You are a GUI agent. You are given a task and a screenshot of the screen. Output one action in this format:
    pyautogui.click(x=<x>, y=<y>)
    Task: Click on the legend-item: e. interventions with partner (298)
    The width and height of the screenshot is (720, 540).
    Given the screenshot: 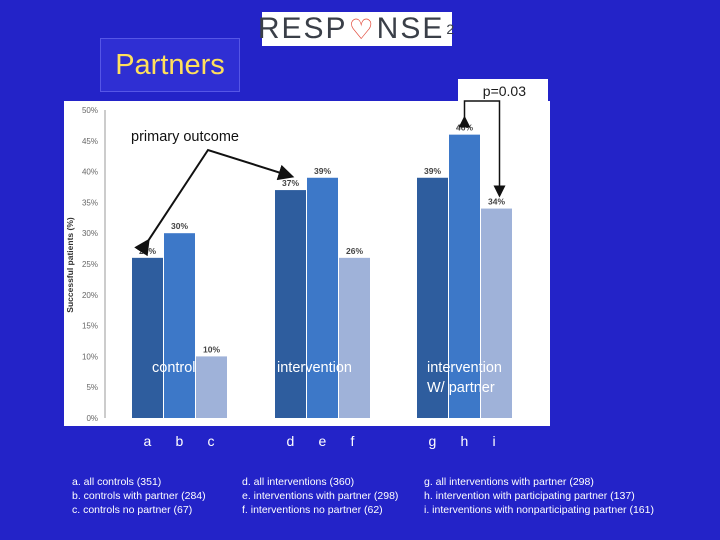 What is the action you would take?
    pyautogui.click(x=320, y=496)
    